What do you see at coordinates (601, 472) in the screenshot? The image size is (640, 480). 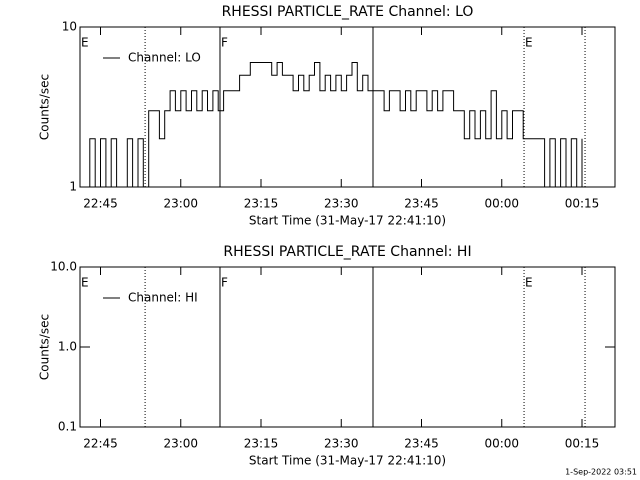 I see `footer: 1-Sep-2022 03:51` at bounding box center [601, 472].